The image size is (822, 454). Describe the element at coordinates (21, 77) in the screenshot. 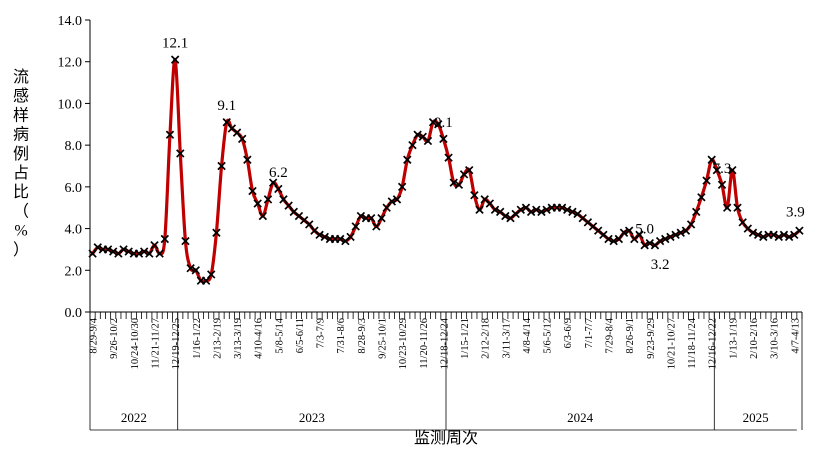

I see `y-axis-label-char: 流` at that location.